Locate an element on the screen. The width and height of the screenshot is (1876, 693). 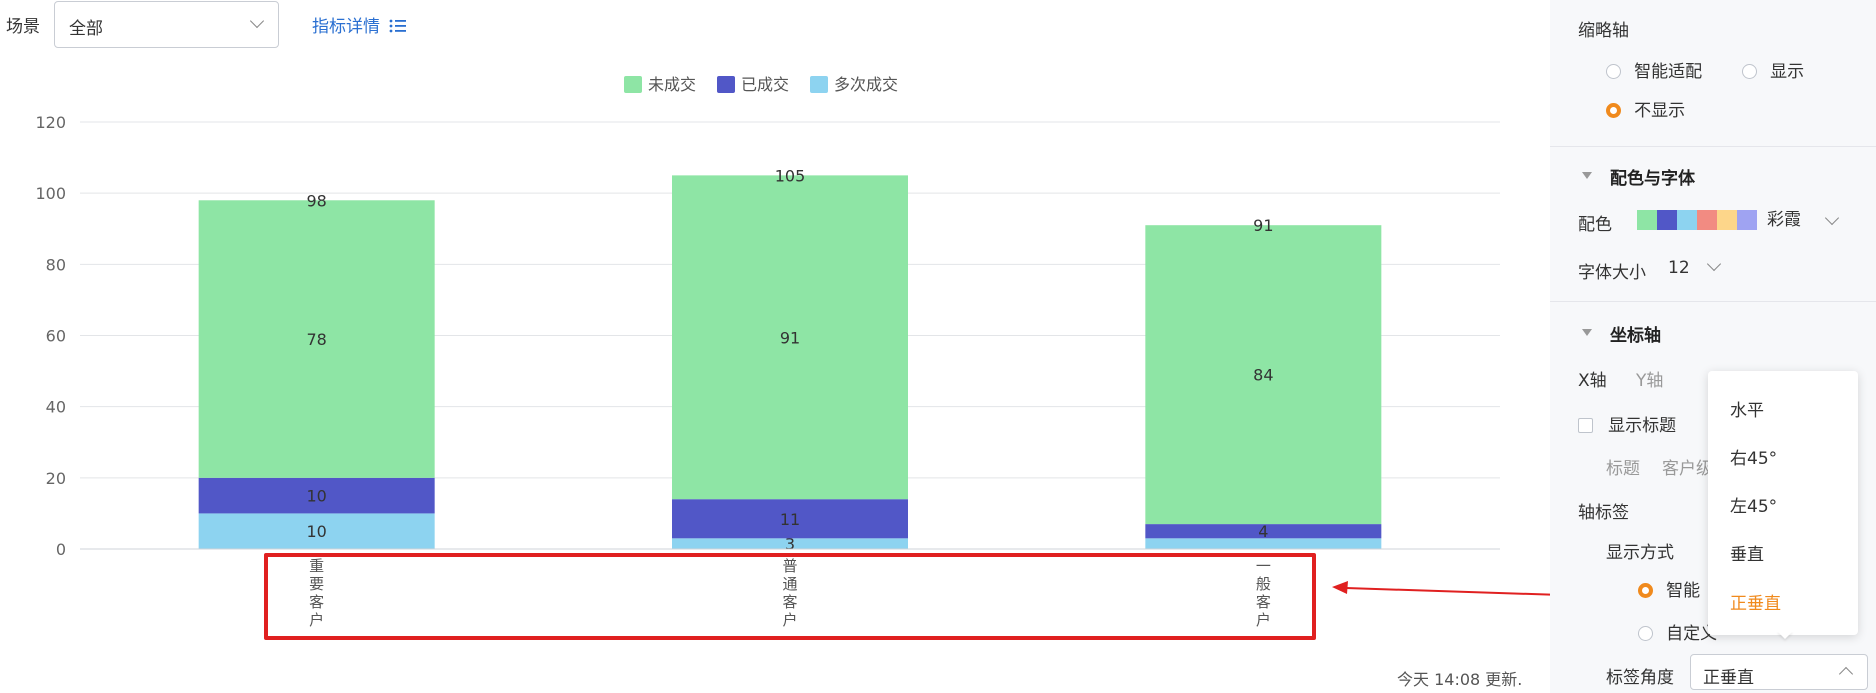
display-mode-label: 显示方式 is located at coordinates (1640, 553).